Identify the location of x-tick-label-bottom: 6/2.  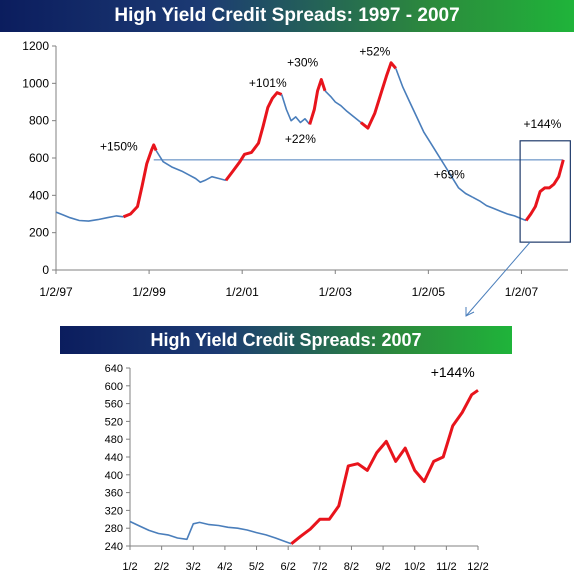
(288, 567).